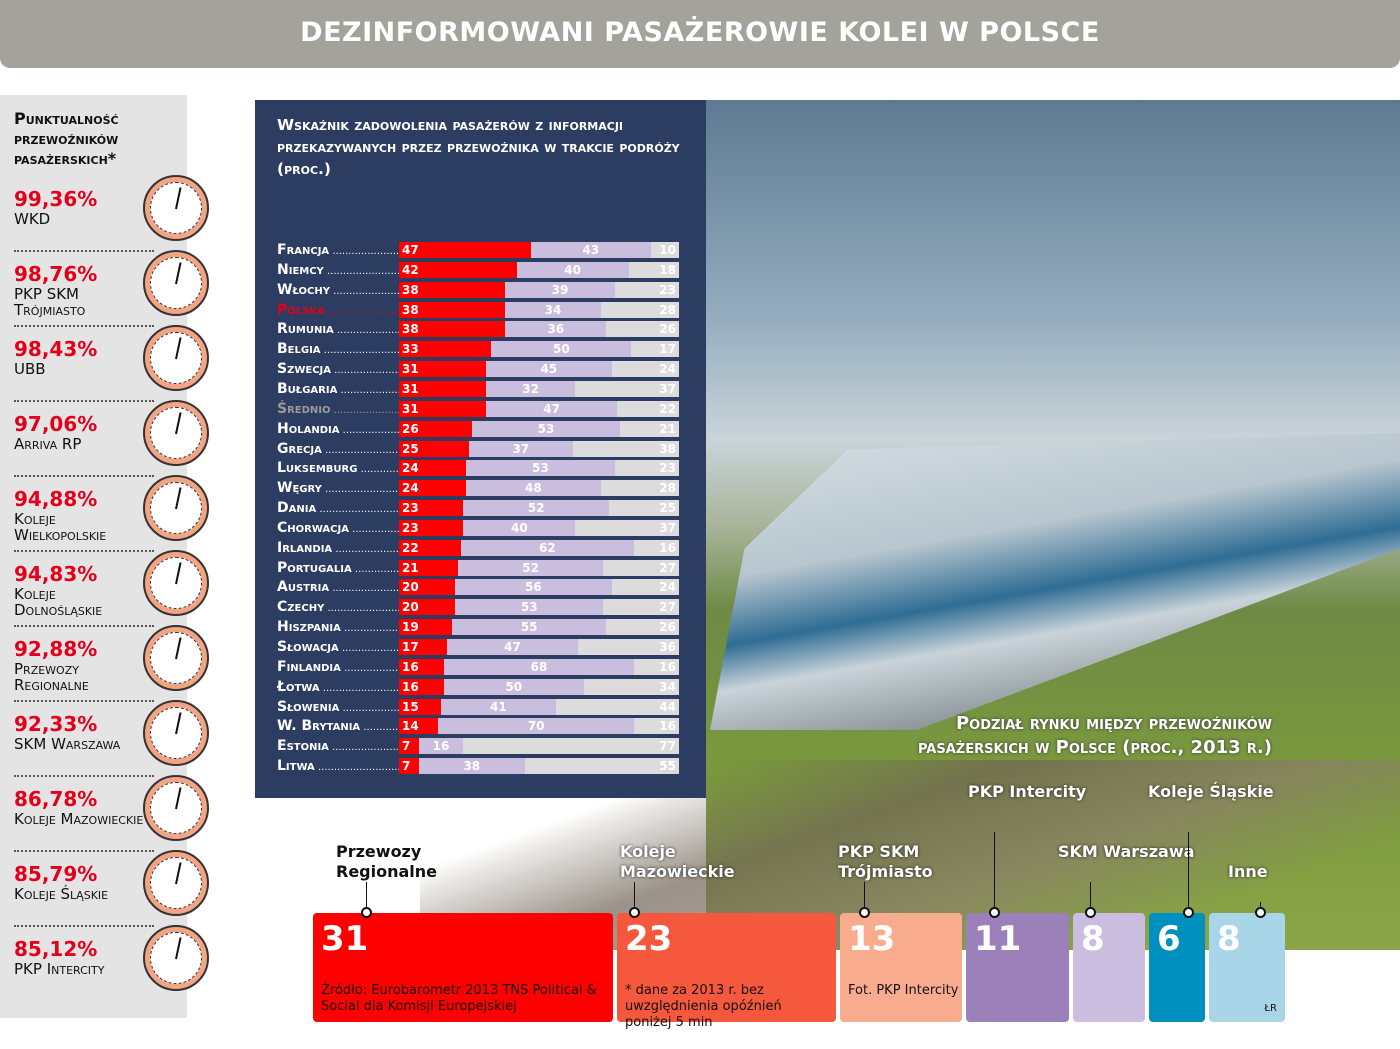 The image size is (1400, 1049). What do you see at coordinates (655, 349) in the screenshot?
I see `bar-segment-3: 17` at bounding box center [655, 349].